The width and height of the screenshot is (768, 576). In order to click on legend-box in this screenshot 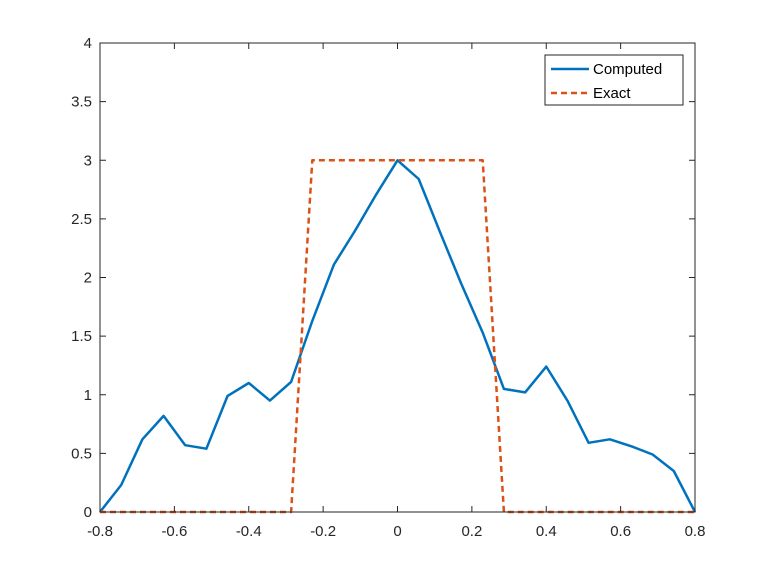, I will do `click(614, 80)`.